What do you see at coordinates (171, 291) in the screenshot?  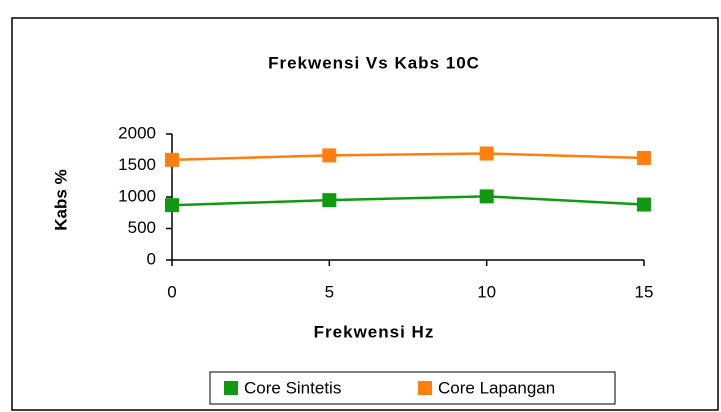 I see `x-tick-label: 0` at bounding box center [171, 291].